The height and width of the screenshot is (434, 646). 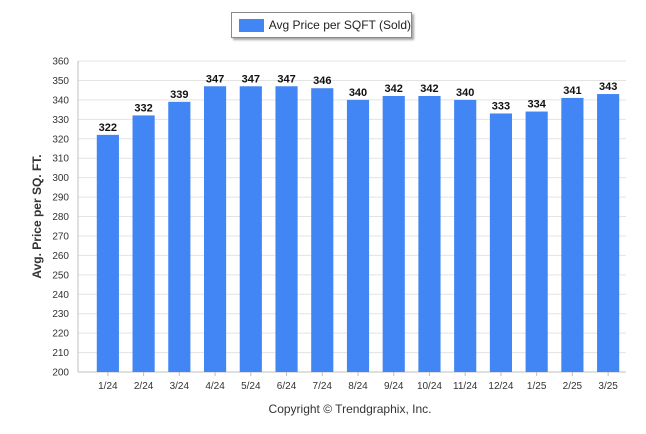 What do you see at coordinates (60, 159) in the screenshot?
I see `y-tick-label: 310` at bounding box center [60, 159].